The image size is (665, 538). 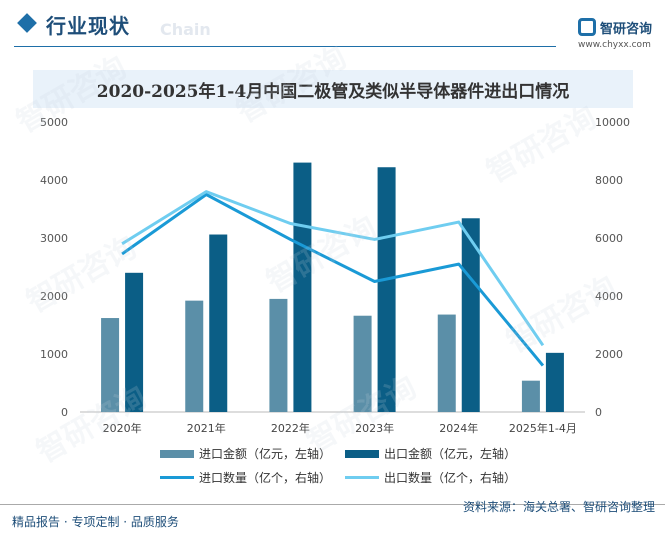 What do you see at coordinates (54, 238) in the screenshot?
I see `y-left-tick-label: 3000` at bounding box center [54, 238].